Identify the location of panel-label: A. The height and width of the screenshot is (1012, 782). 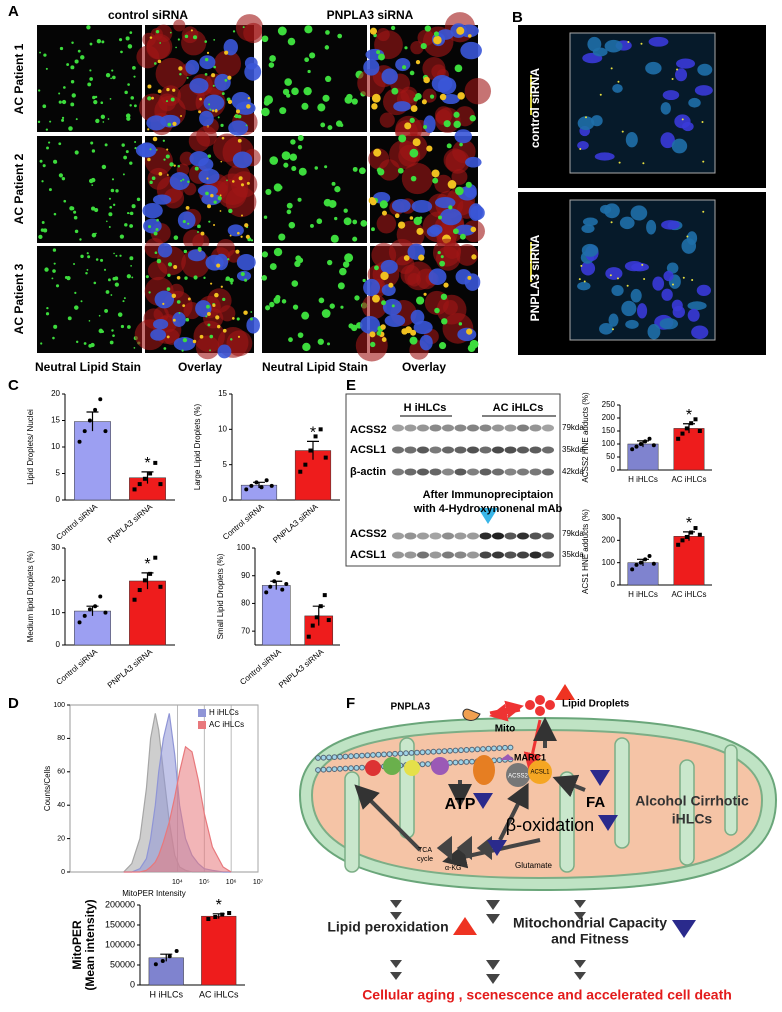
(13, 11).